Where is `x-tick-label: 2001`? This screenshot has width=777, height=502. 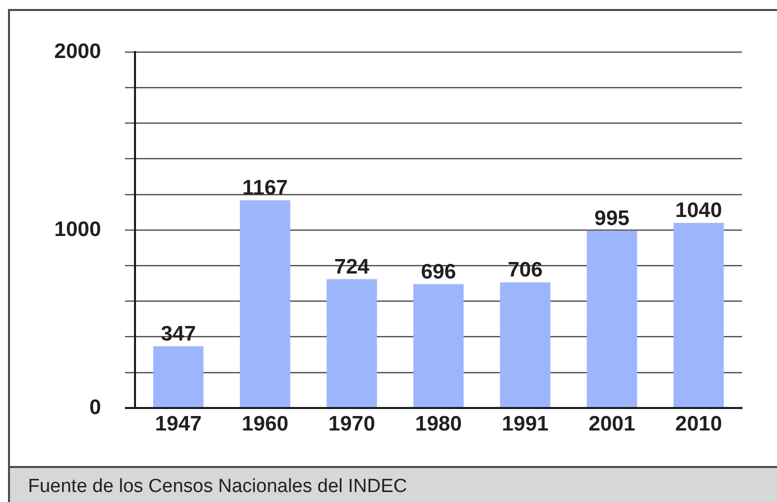 x-tick-label: 2001 is located at coordinates (612, 424).